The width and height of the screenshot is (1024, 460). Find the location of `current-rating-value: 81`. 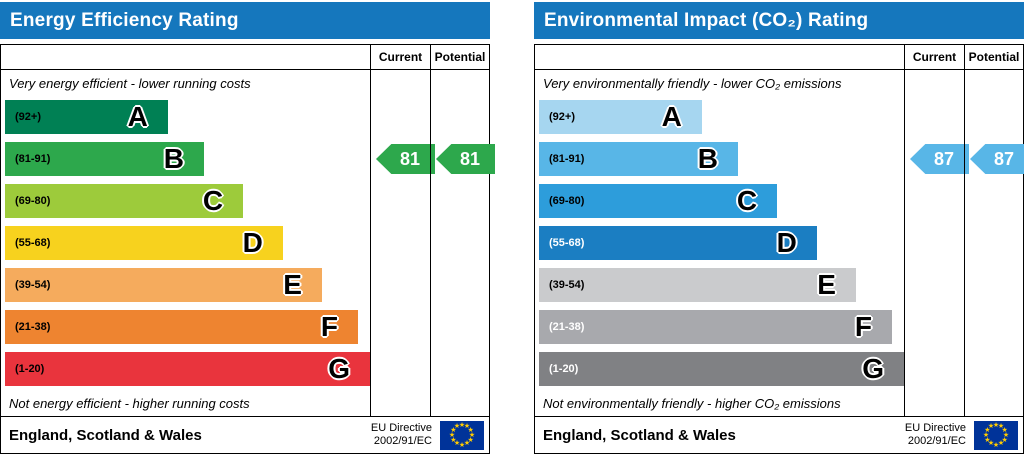

current-rating-value: 81 is located at coordinates (410, 158).